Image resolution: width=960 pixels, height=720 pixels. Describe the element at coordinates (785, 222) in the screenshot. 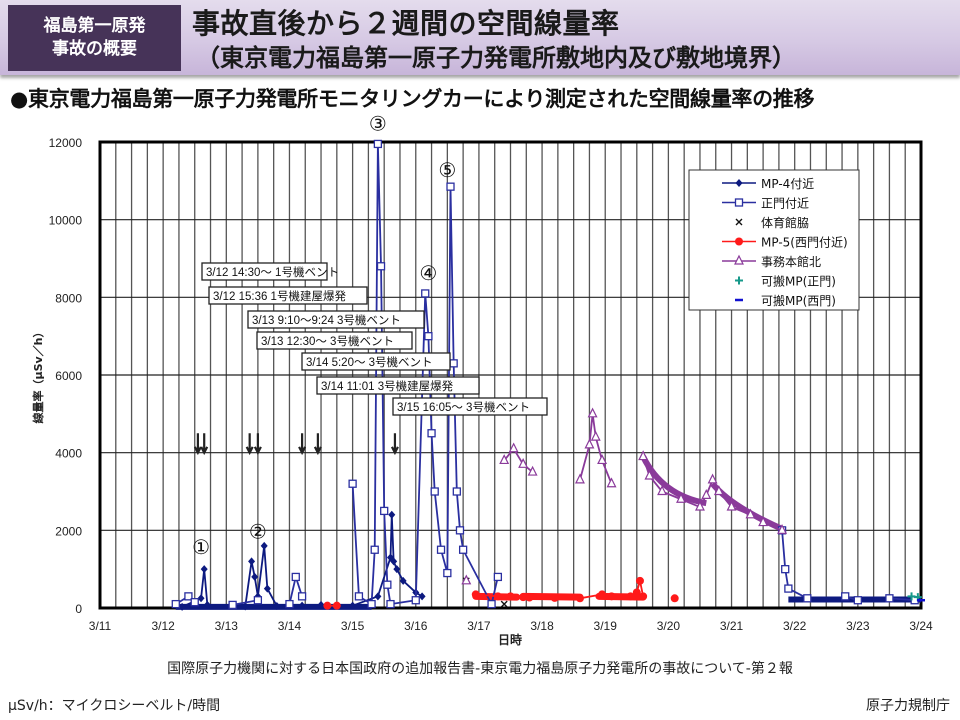

I see `legend-label: 体育館脇` at that location.